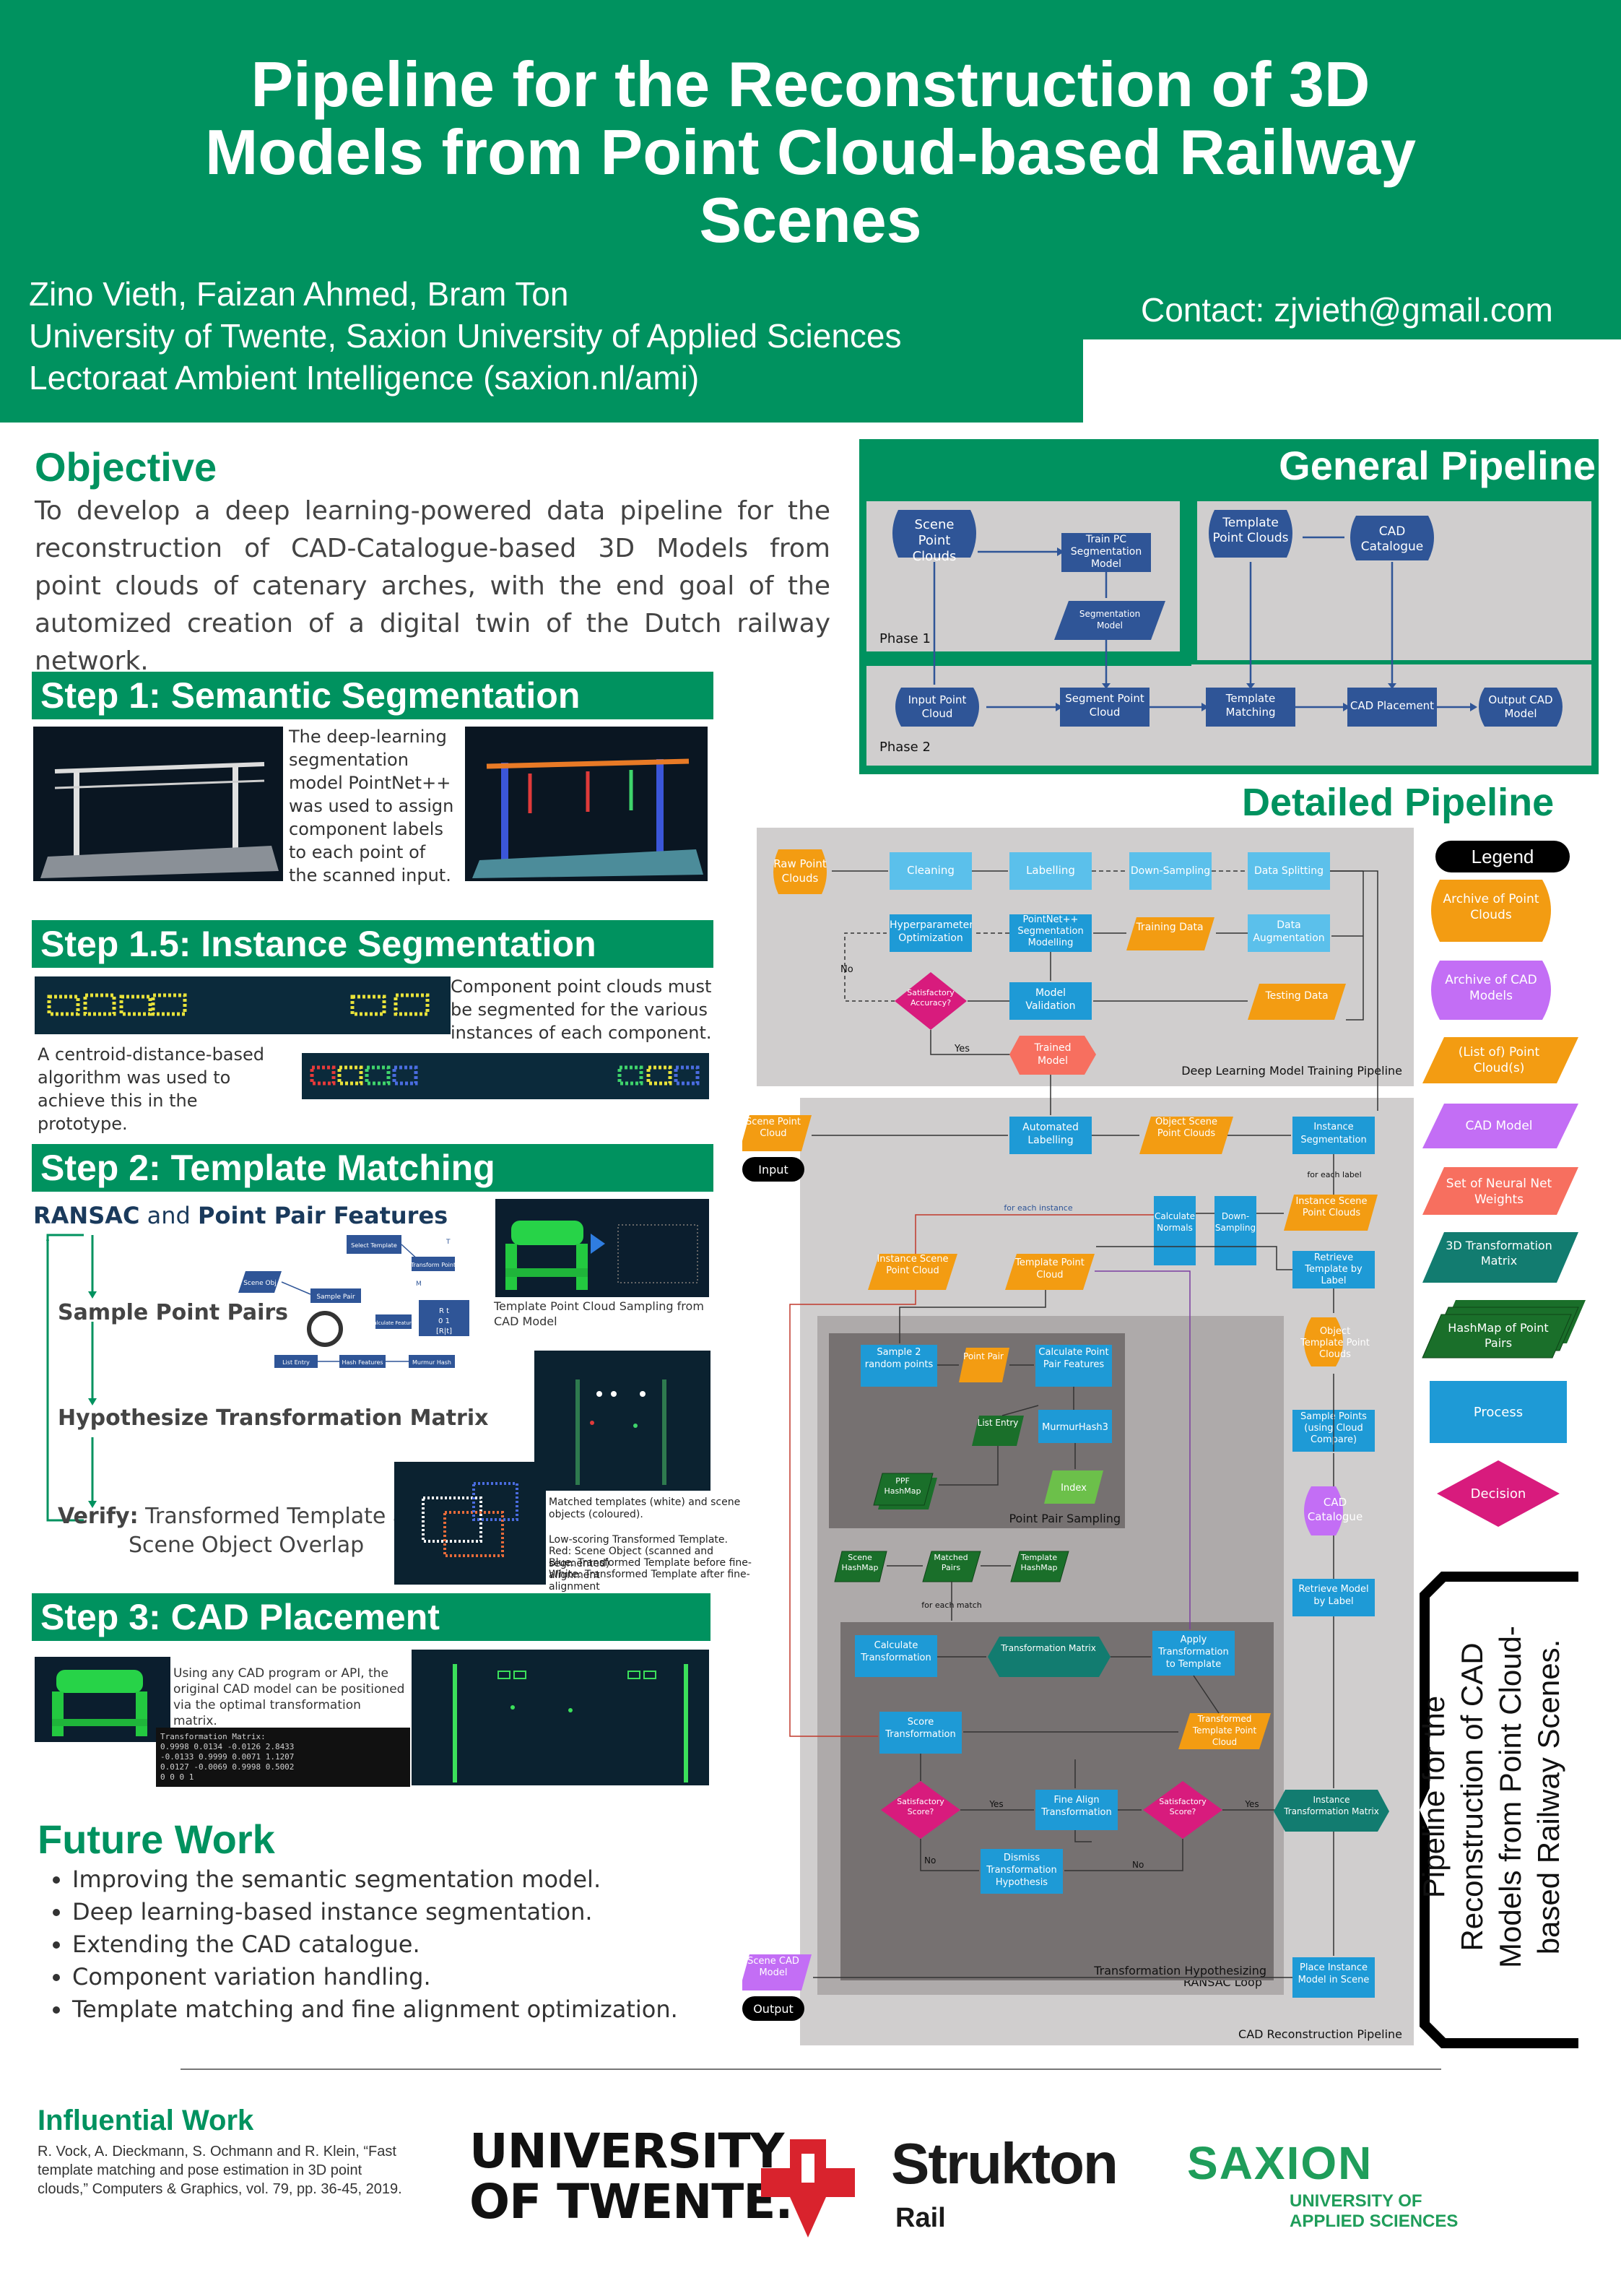  I want to click on saxion-sub-1: UNIVERSITY OF, so click(1356, 2201).